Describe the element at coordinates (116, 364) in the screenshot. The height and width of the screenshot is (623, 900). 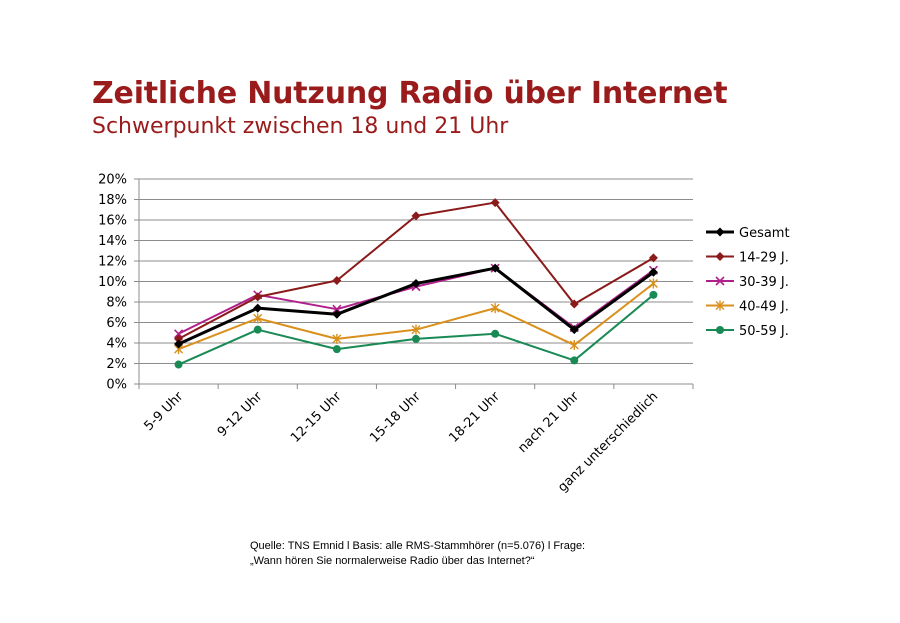
I see `y-tick-label: 2%` at that location.